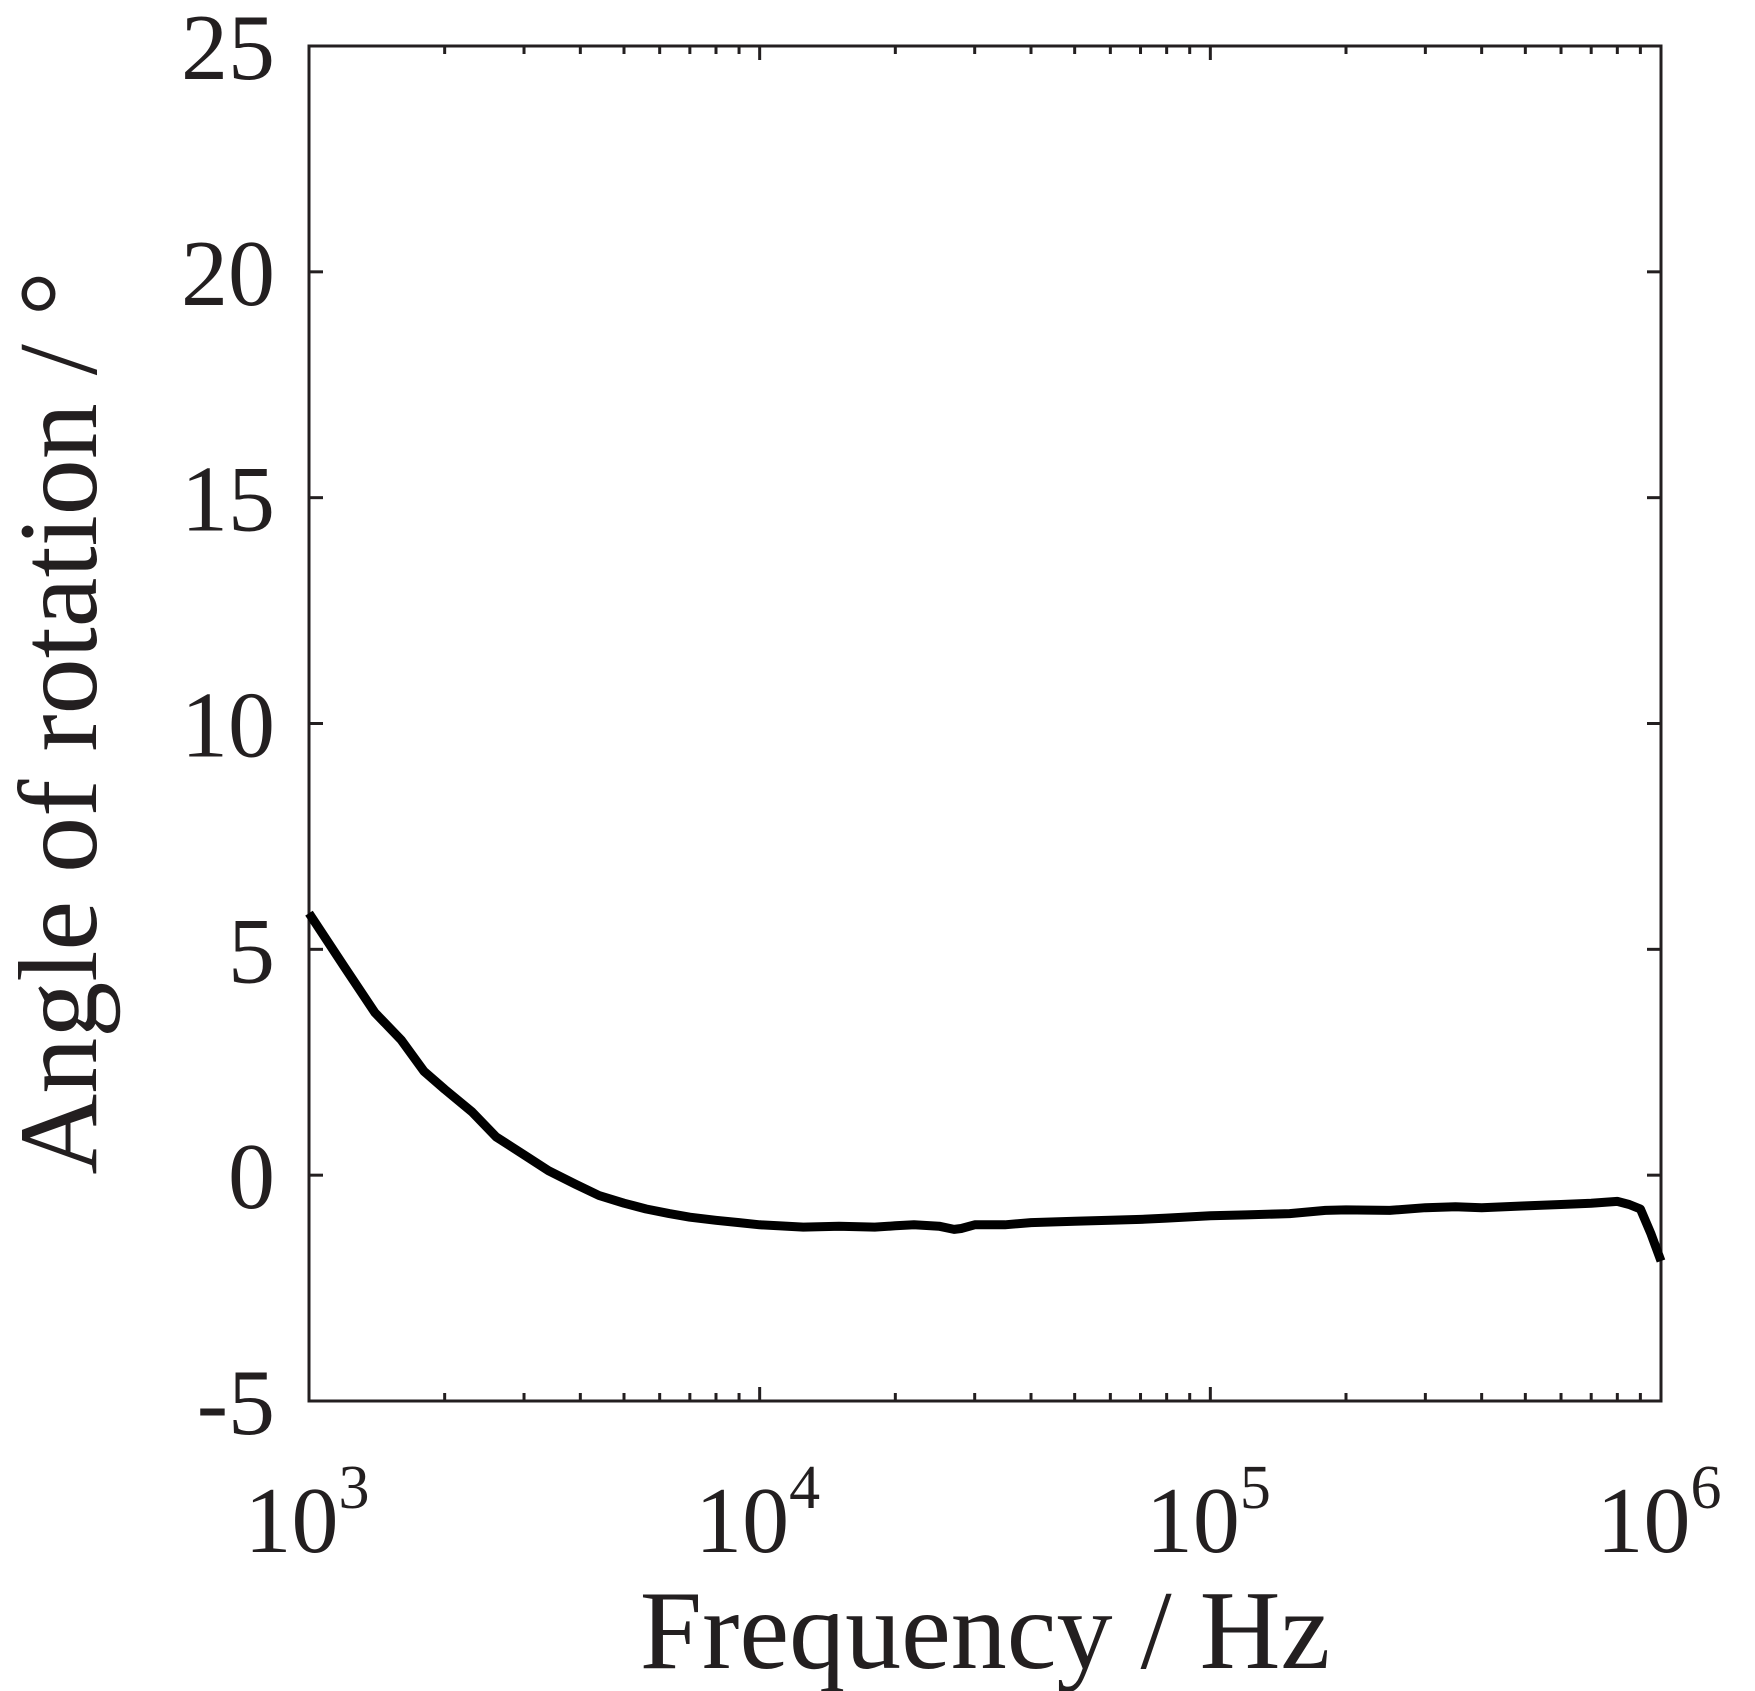  I want to click on y-tick-label: 5, so click(251, 951).